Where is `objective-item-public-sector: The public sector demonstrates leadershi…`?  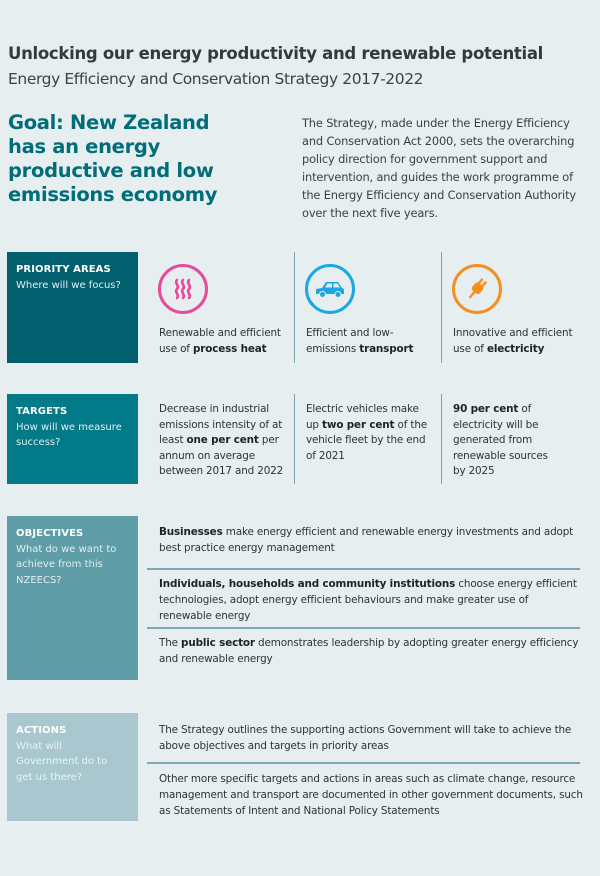
objective-item-public-sector: The public sector demonstrates leadershi… is located at coordinates (371, 651).